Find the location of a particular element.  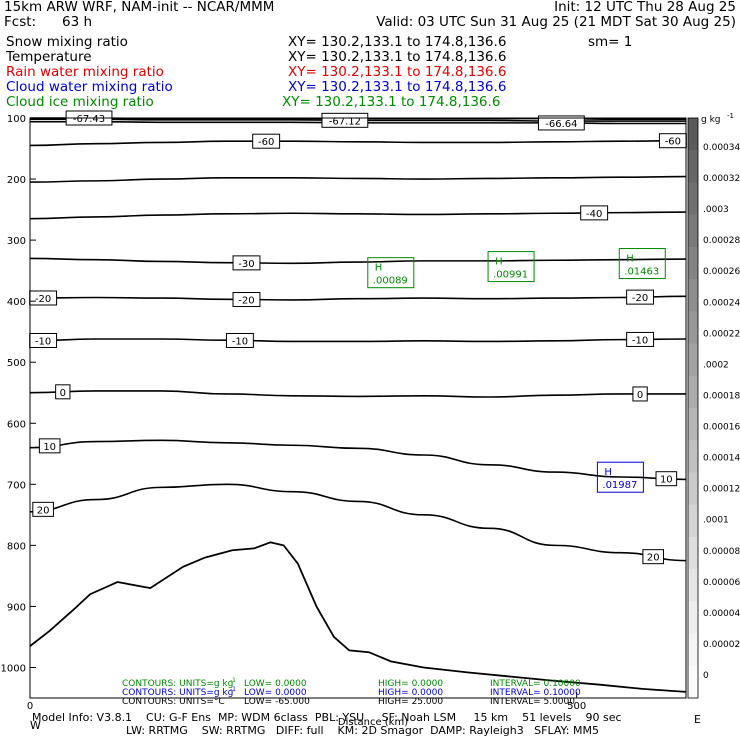

footer-east-marker: E is located at coordinates (697, 719).